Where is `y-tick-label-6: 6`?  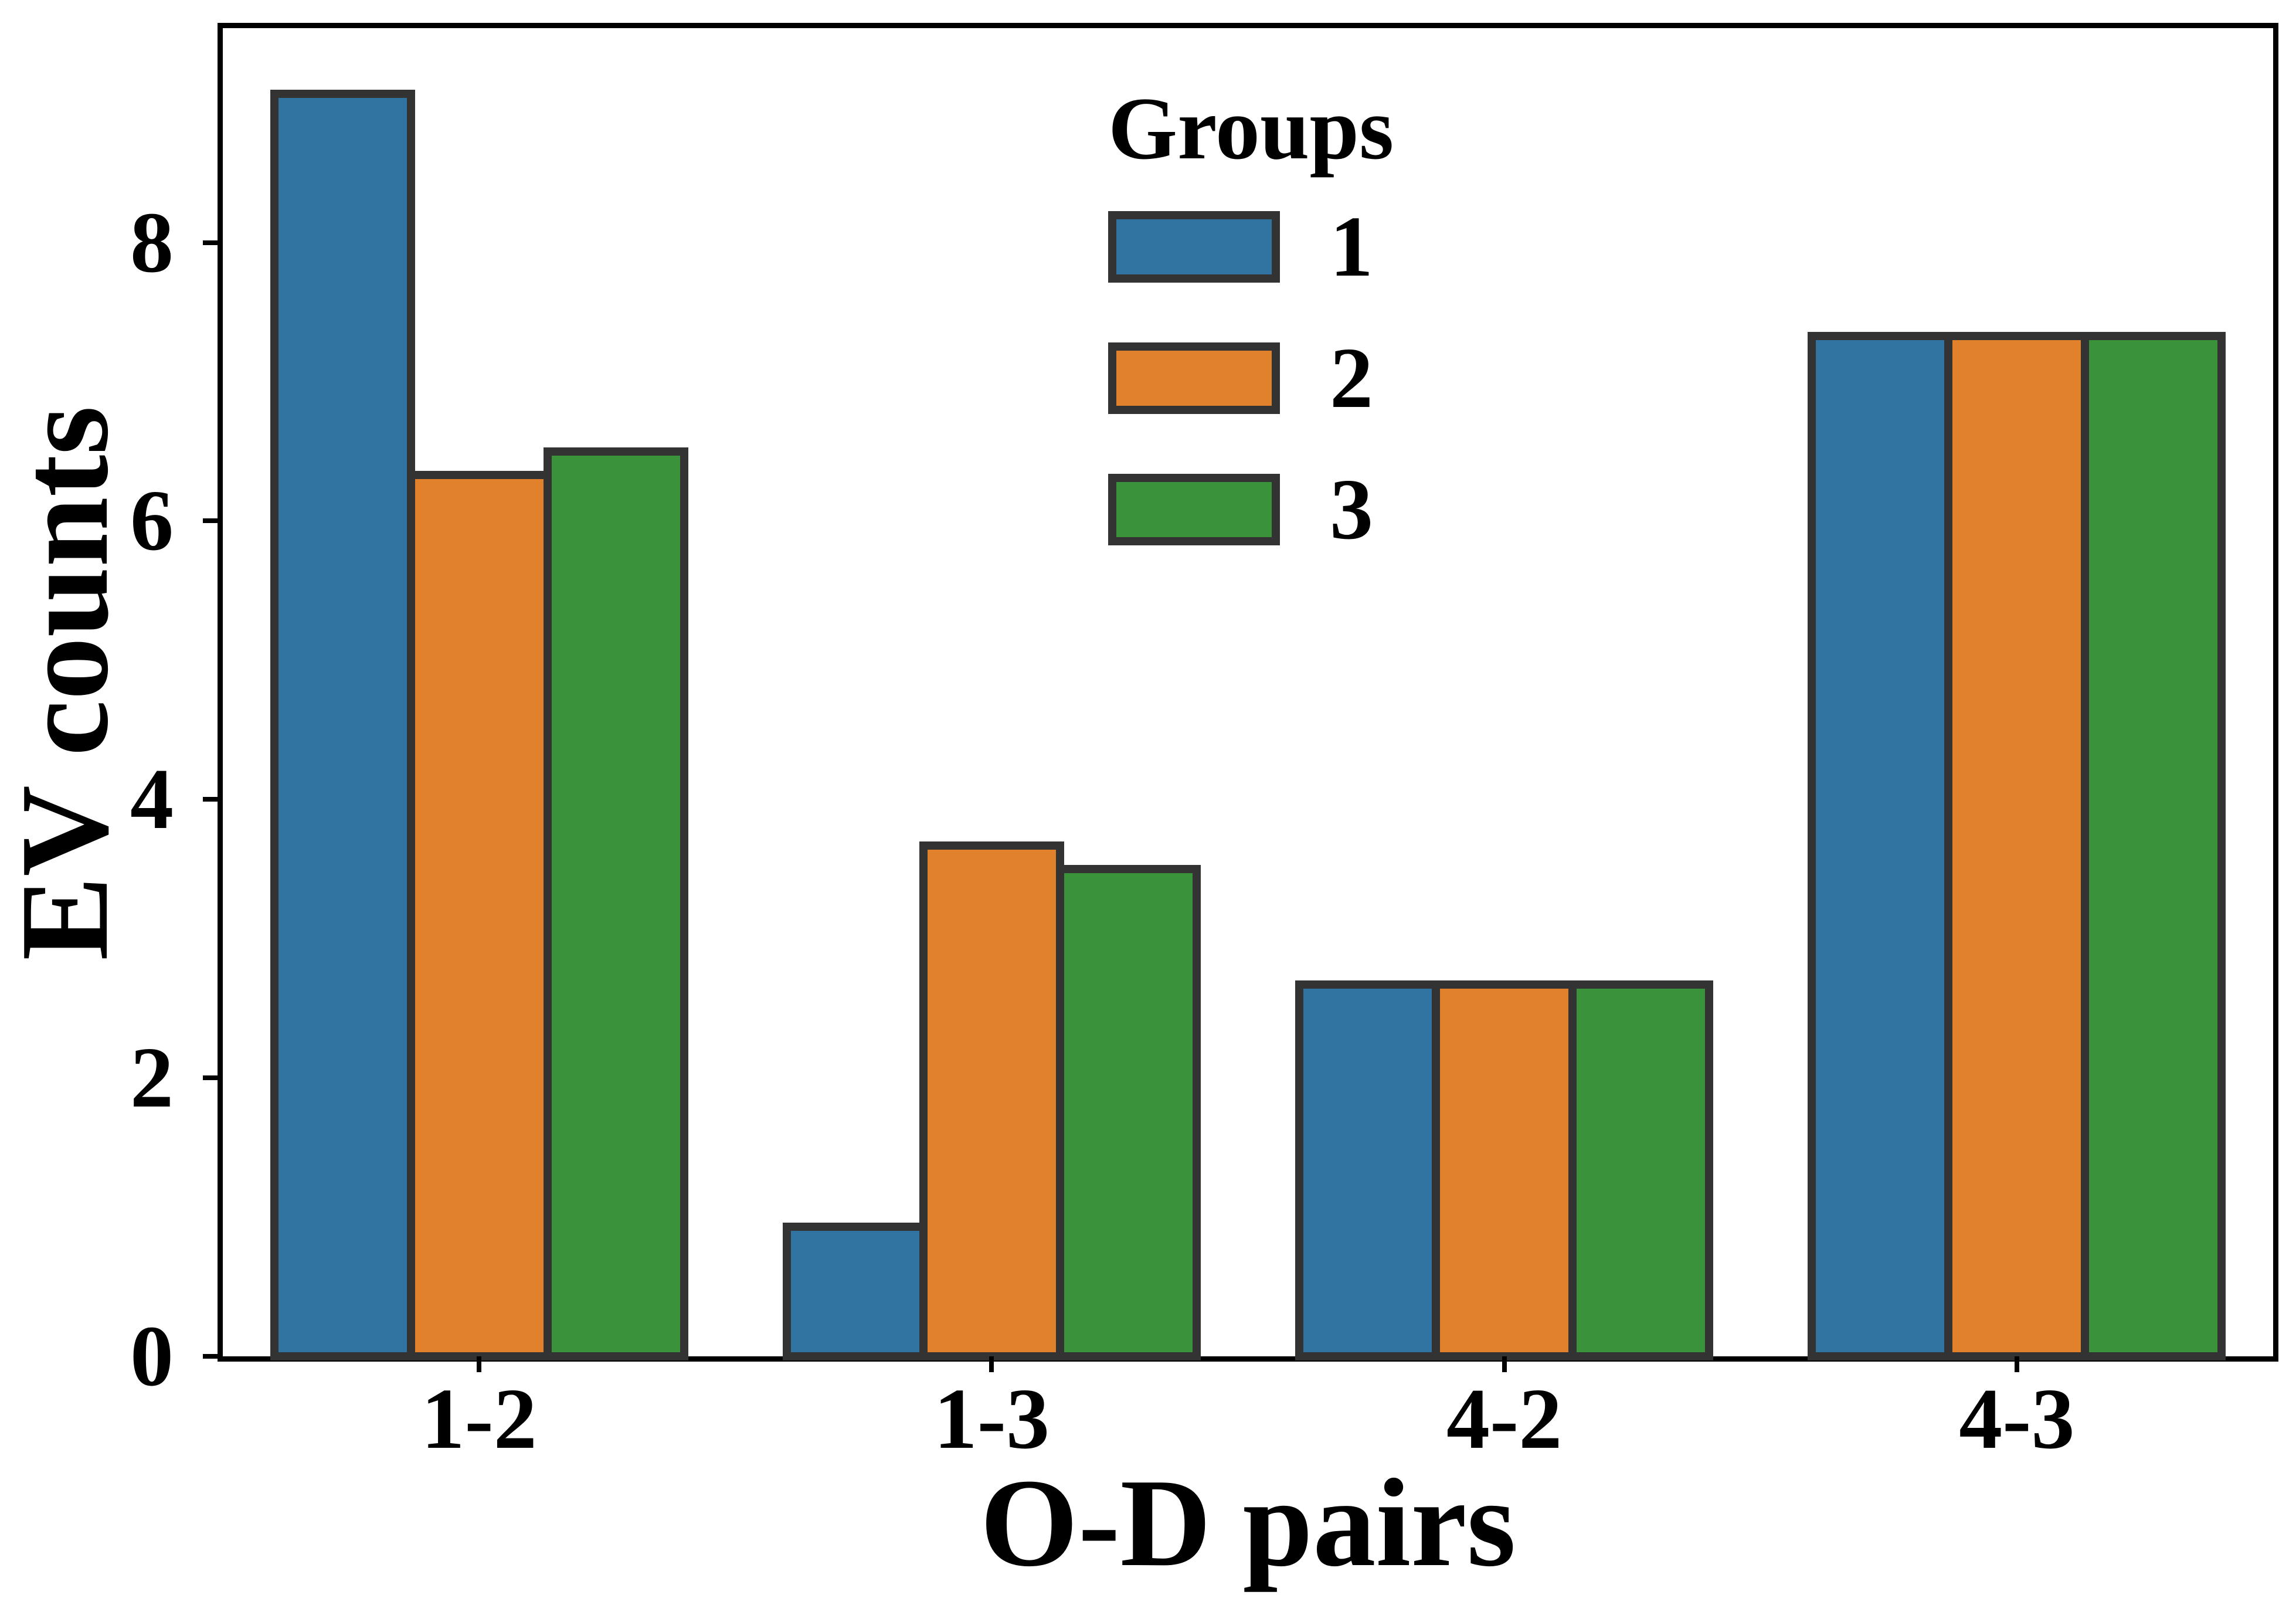
y-tick-label-6: 6 is located at coordinates (152, 521).